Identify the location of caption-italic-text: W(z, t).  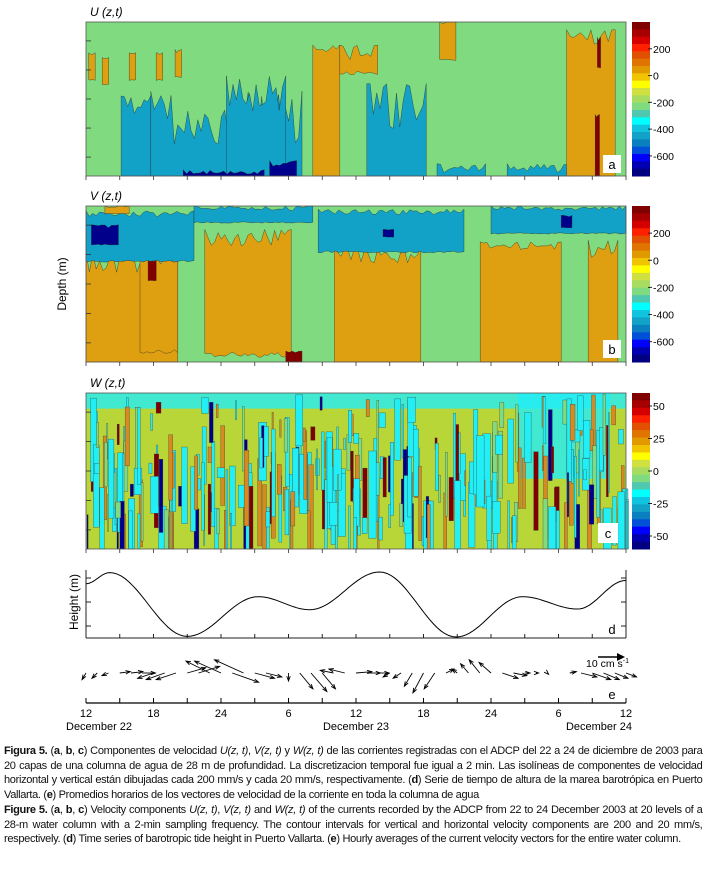
(290, 810).